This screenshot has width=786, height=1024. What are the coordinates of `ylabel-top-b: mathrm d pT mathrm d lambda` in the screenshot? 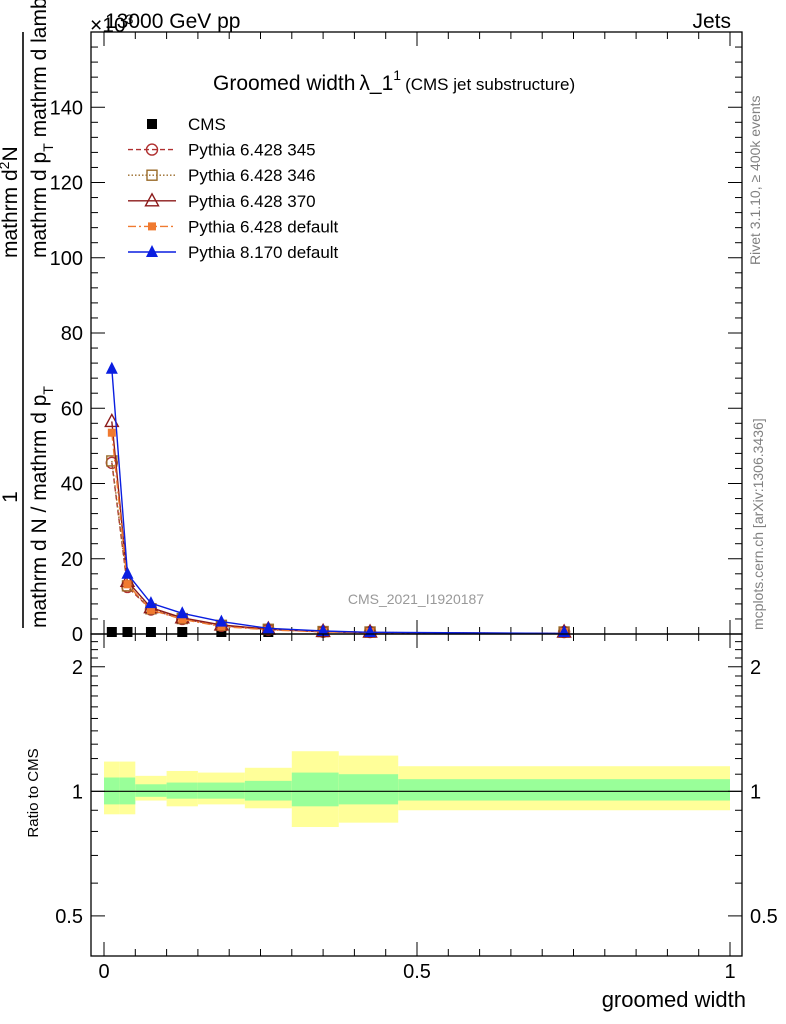 It's located at (42, 129).